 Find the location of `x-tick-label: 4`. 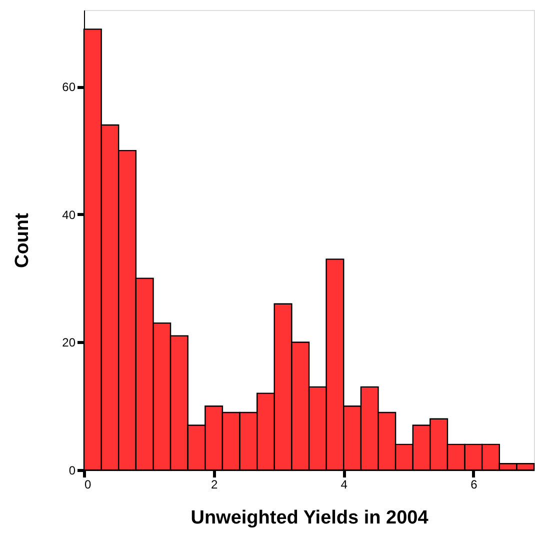

x-tick-label: 4 is located at coordinates (344, 485).